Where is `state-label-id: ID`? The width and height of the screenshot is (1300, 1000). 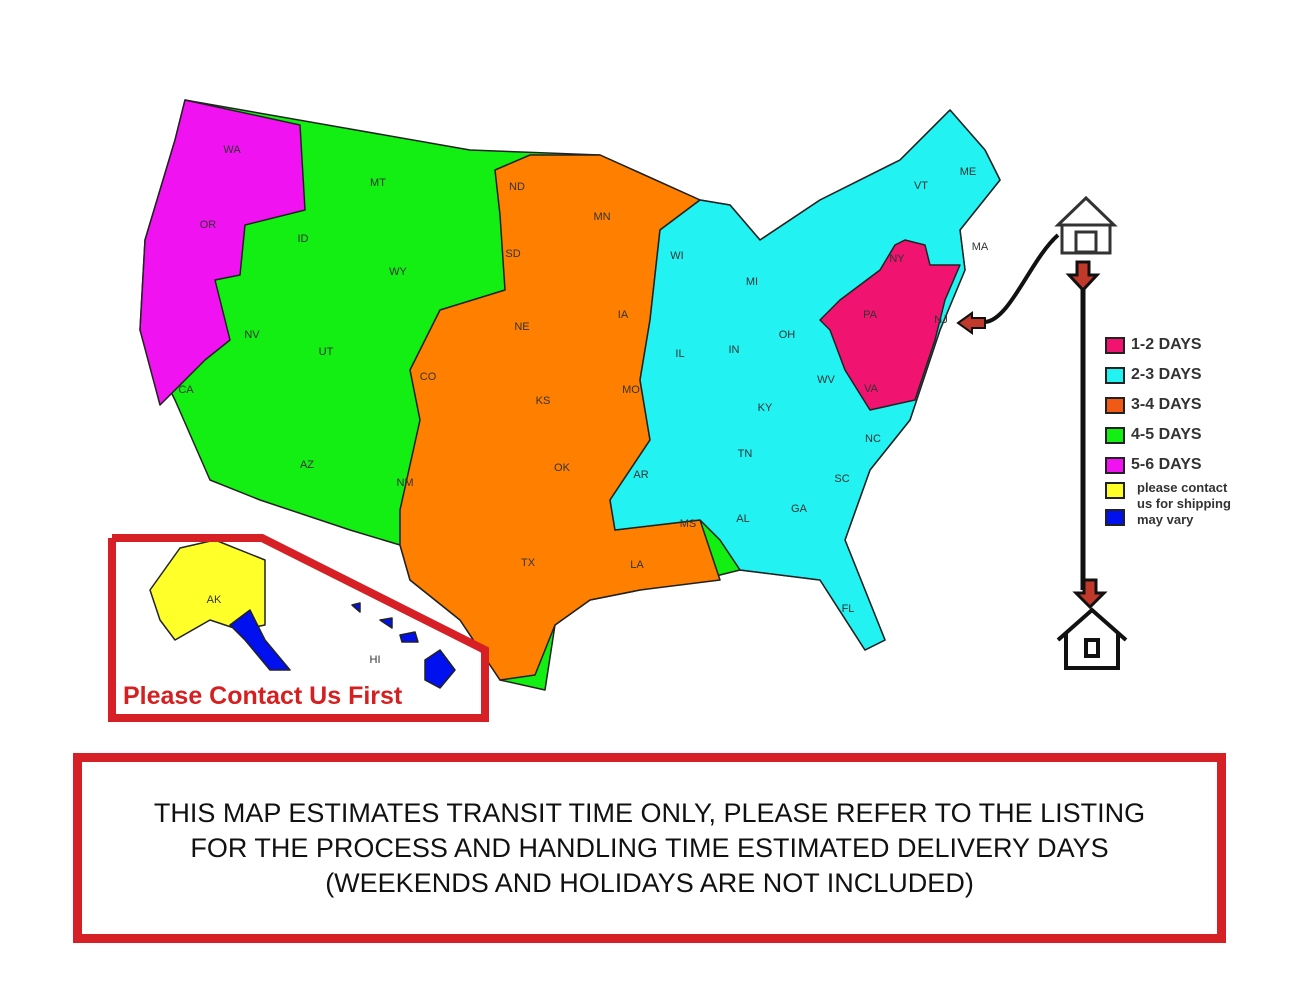 state-label-id: ID is located at coordinates (303, 239).